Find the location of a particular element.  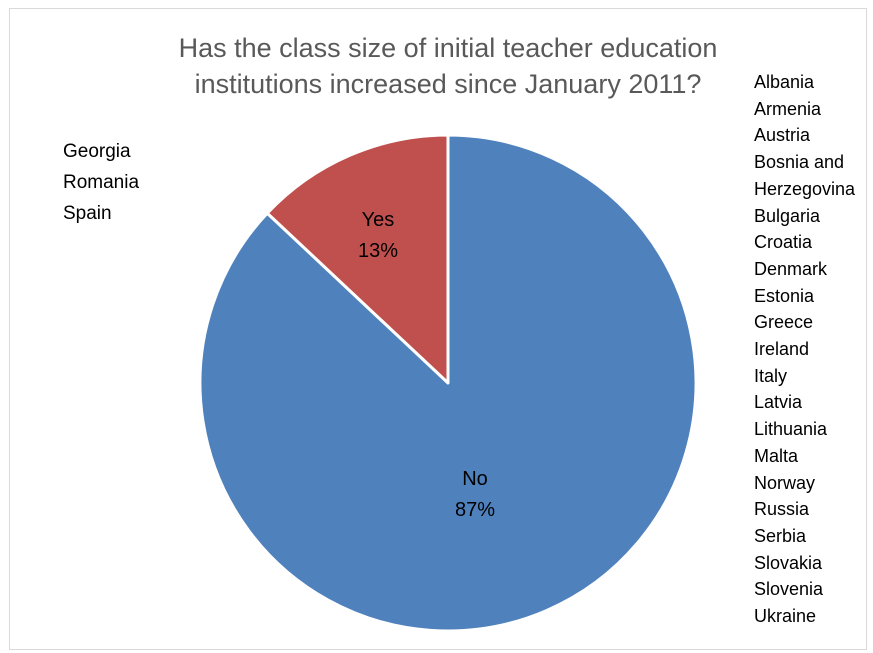

no-country-item: Greece is located at coordinates (784, 322).